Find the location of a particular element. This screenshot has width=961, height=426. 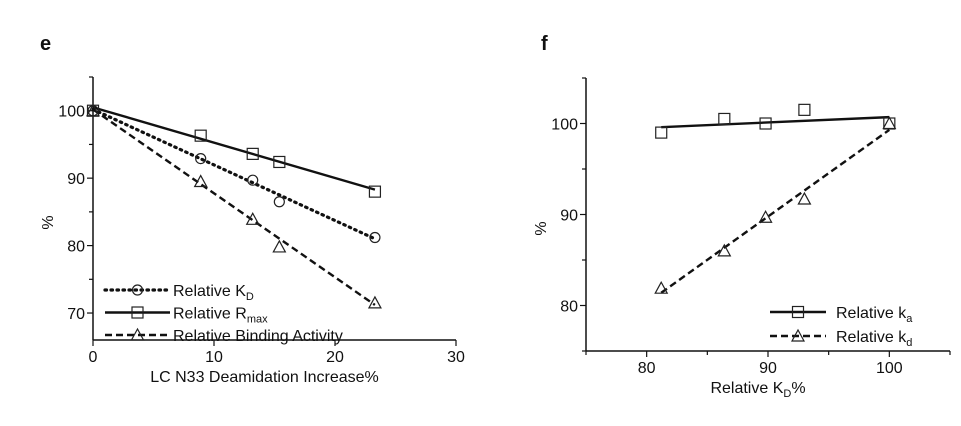

legend-label: Relative ka is located at coordinates (874, 315).